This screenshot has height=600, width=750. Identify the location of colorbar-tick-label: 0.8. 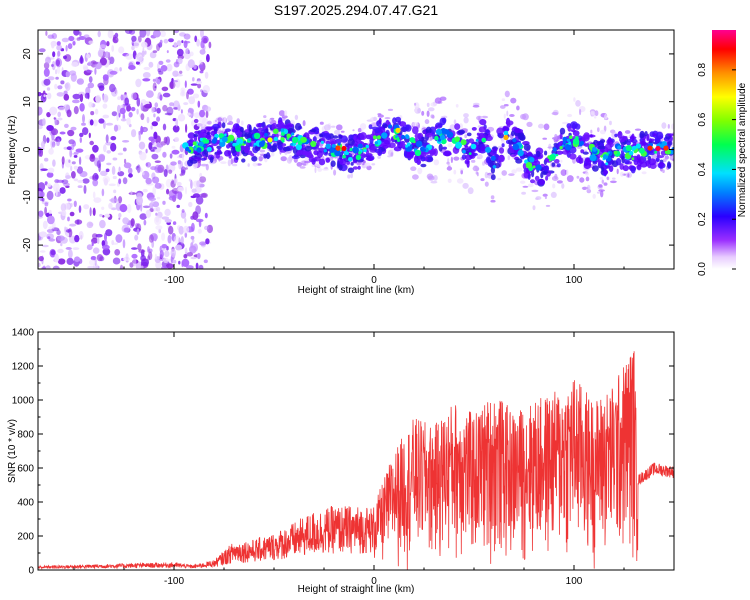
(702, 69).